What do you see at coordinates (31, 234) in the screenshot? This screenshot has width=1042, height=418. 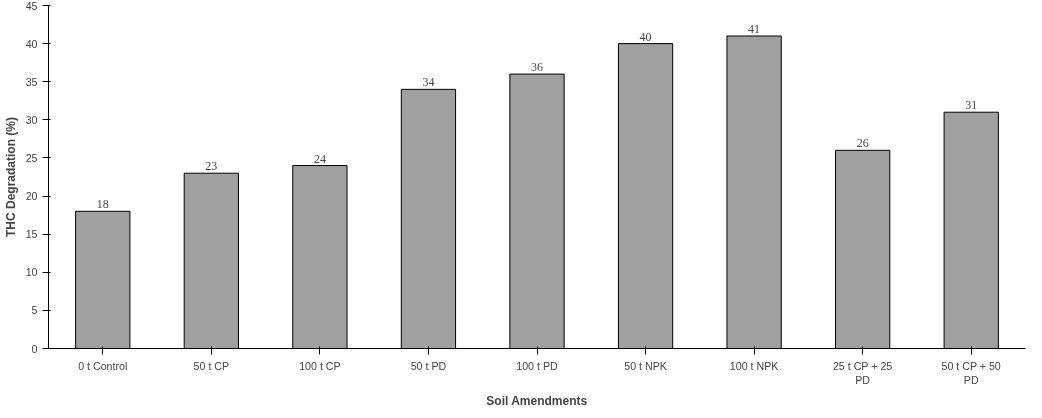 I see `y-tick-label: 15` at bounding box center [31, 234].